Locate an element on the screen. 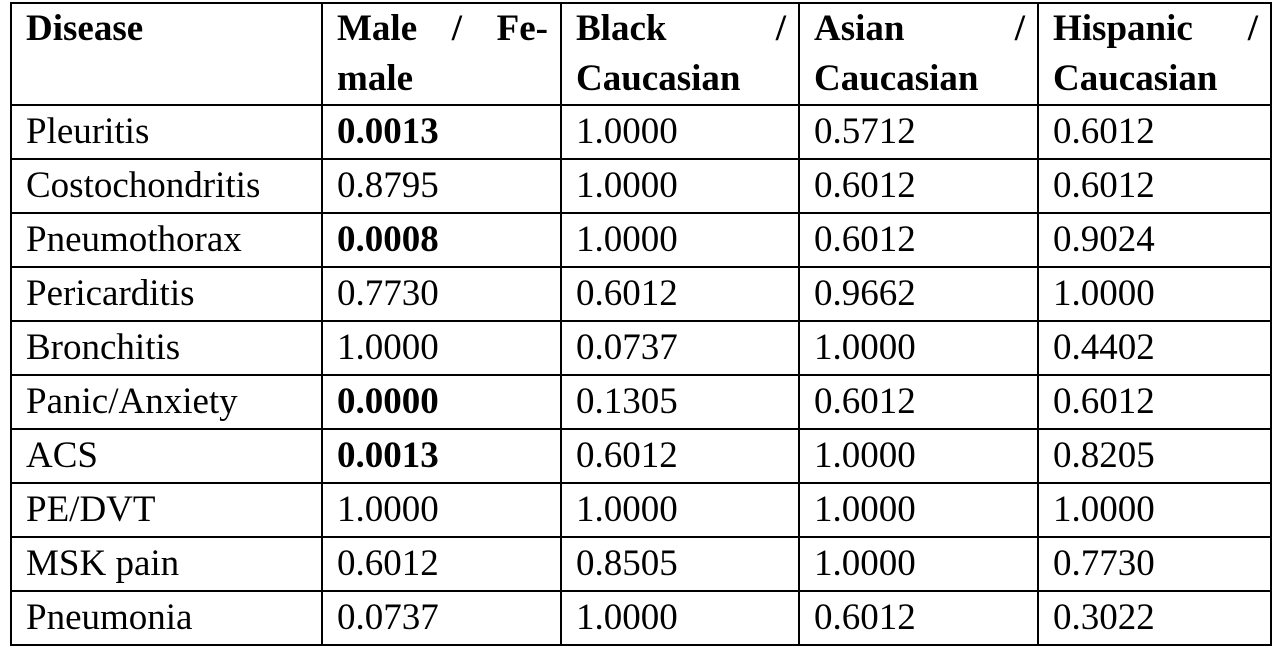 Image resolution: width=1280 pixels, height=647 pixels. table-row: Pneumothorax 0.0008 1.0000 0.6012 0.9024 is located at coordinates (641, 240).